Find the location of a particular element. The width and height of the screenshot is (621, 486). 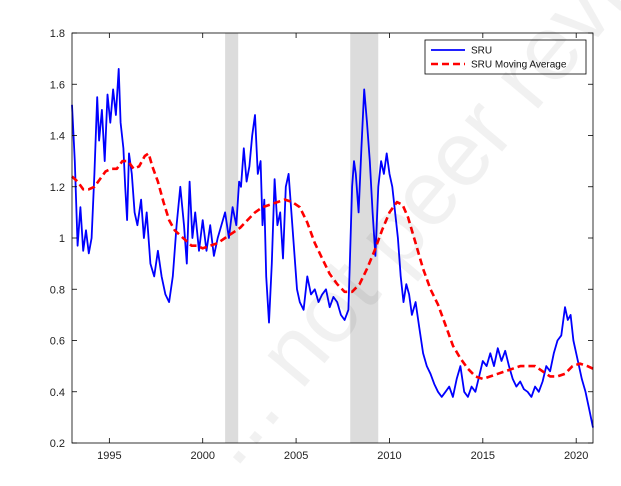

y-tick-label-0.2: 0.2 is located at coordinates (57, 444).